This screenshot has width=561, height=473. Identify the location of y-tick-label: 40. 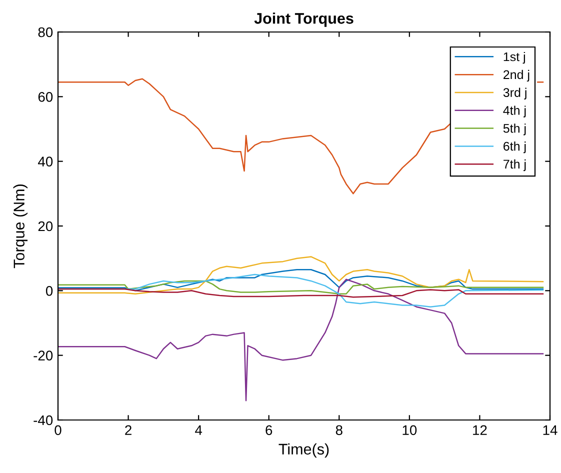
(45, 161).